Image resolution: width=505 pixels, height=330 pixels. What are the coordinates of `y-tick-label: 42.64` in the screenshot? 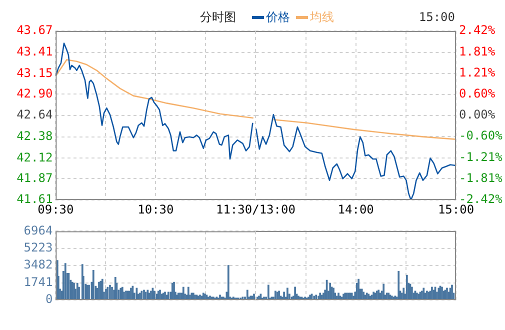 It's located at (34, 115).